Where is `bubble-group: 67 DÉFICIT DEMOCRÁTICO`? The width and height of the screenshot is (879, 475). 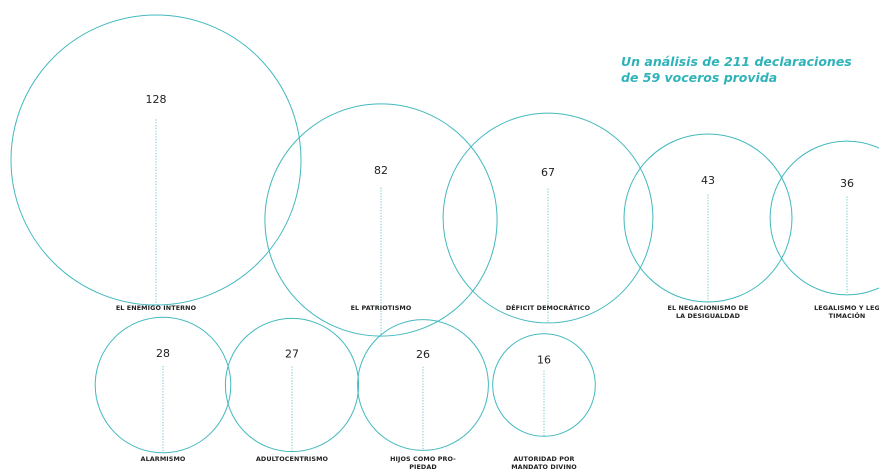 bubble-group: 67 DÉFICIT DEMOCRÁTICO is located at coordinates (548, 218).